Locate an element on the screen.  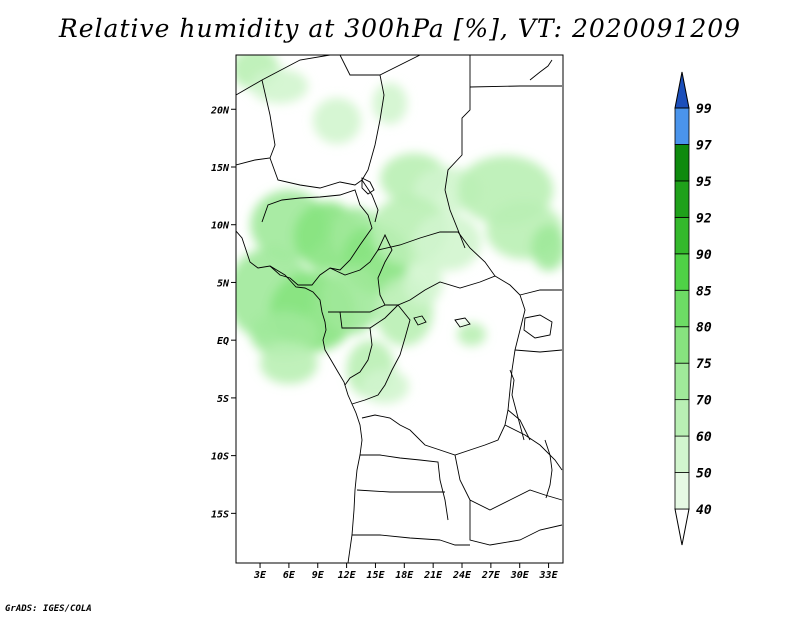
lon-tick-label: 15E is located at coordinates (375, 575).